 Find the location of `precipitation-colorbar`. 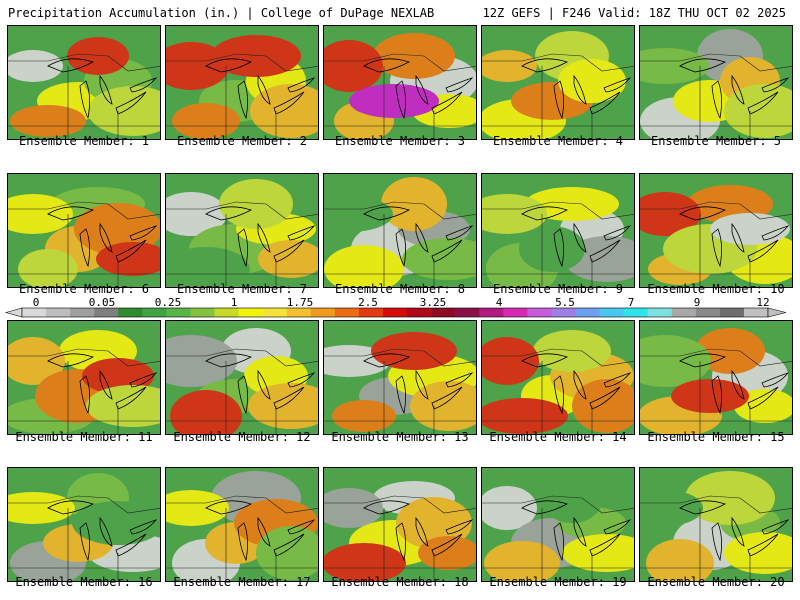

precipitation-colorbar is located at coordinates (395, 312).